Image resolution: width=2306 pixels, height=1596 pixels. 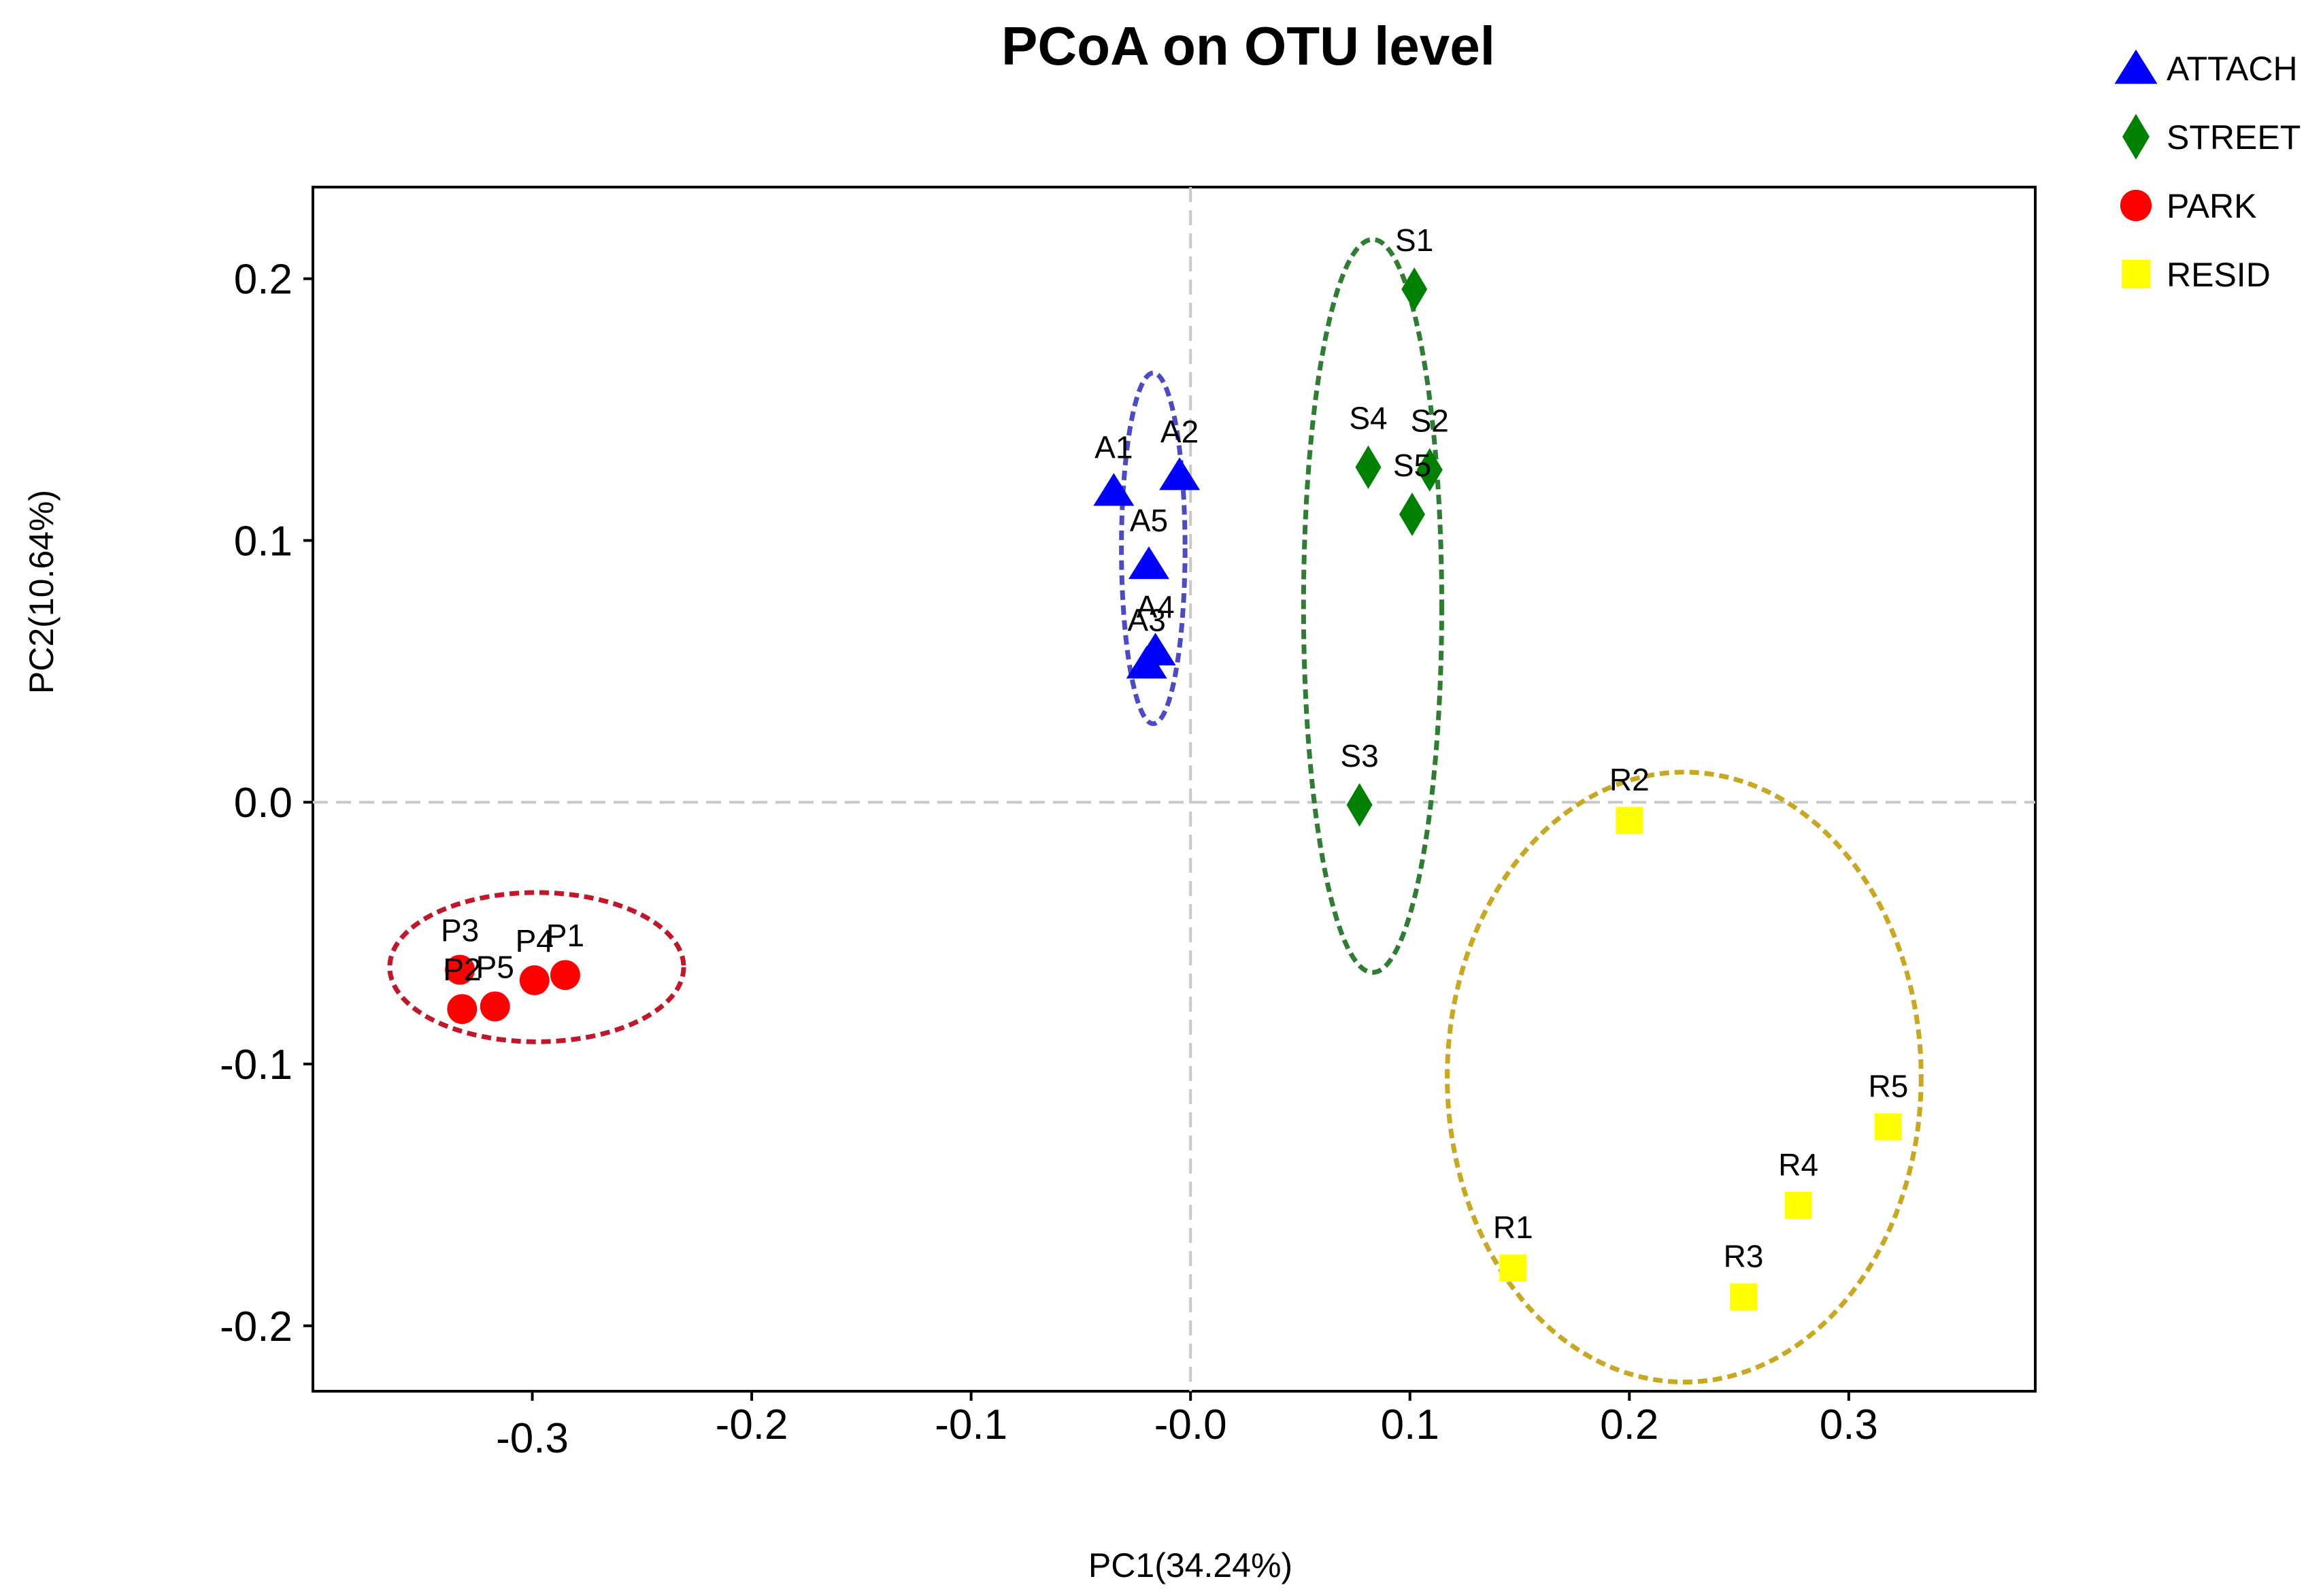 I want to click on point-label-s2: S2, so click(x=1430, y=421).